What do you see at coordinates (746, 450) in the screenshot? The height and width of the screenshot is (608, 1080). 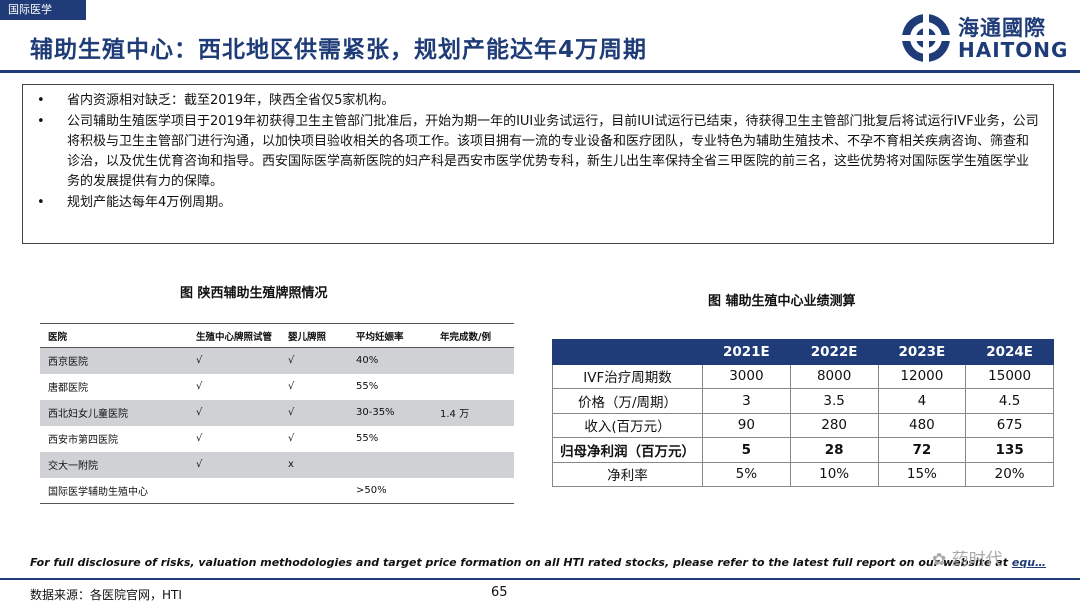 I see `cell-value: 5` at bounding box center [746, 450].